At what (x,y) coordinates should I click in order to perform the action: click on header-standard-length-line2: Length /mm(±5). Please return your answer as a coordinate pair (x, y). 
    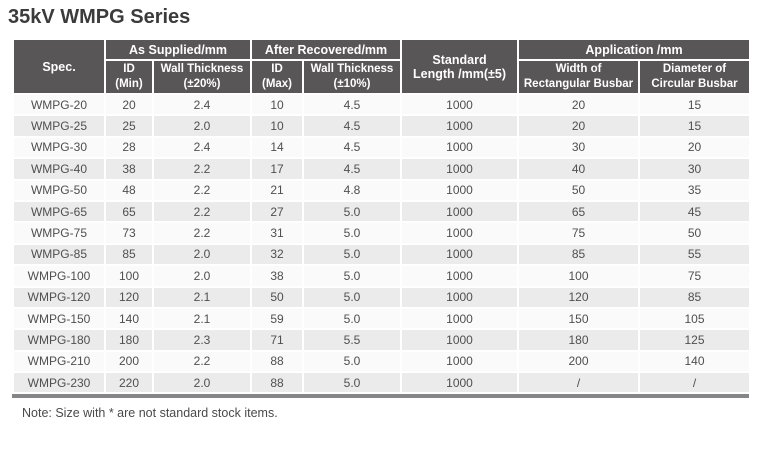
    Looking at the image, I should click on (459, 73).